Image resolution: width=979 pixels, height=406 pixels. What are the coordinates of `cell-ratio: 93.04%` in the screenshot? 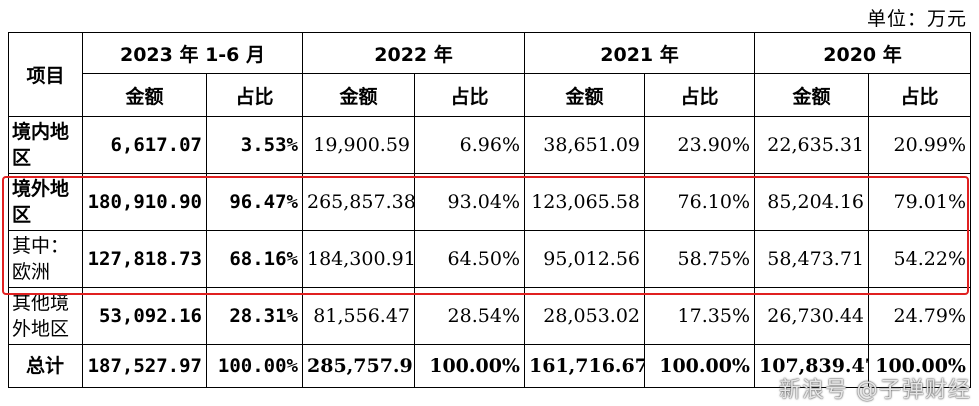 It's located at (469, 202).